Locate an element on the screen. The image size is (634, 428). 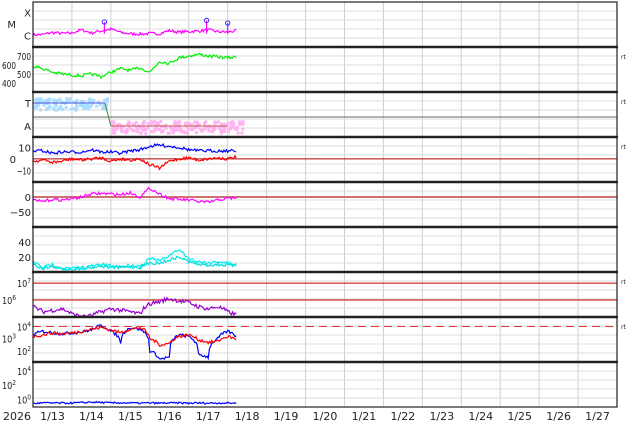
dst-tick-label: −50 is located at coordinates (20, 213).